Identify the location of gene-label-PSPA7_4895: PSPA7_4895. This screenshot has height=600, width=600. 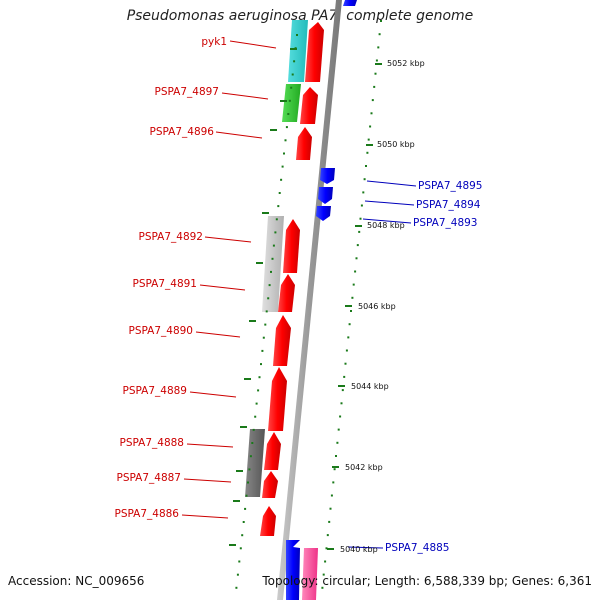
(450, 186).